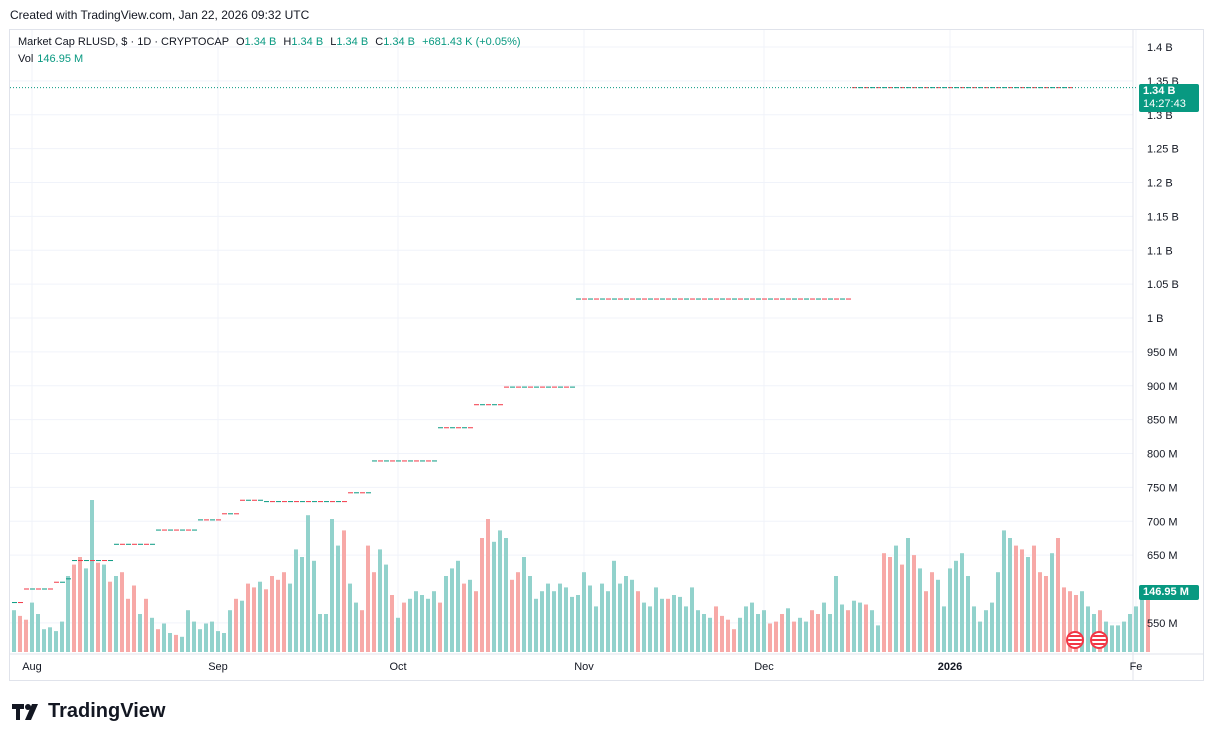 This screenshot has width=1214, height=741. I want to click on tradingview-logo-icon, so click(25, 711).